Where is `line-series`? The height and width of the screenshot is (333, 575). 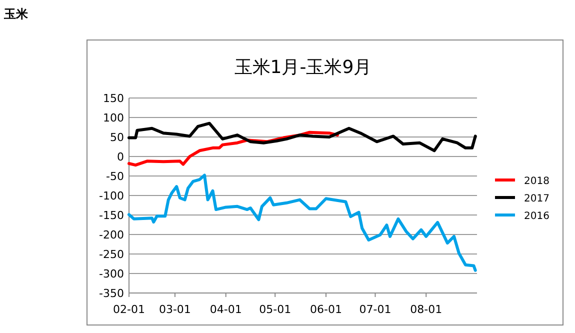
line-series is located at coordinates (302, 137).